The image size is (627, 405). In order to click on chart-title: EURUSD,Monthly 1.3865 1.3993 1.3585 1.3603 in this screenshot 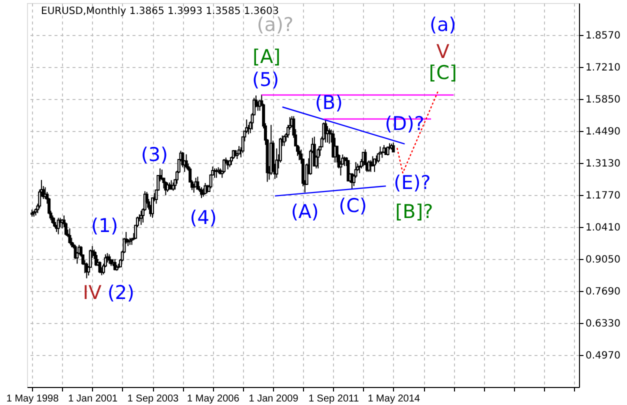, I will do `click(160, 11)`.